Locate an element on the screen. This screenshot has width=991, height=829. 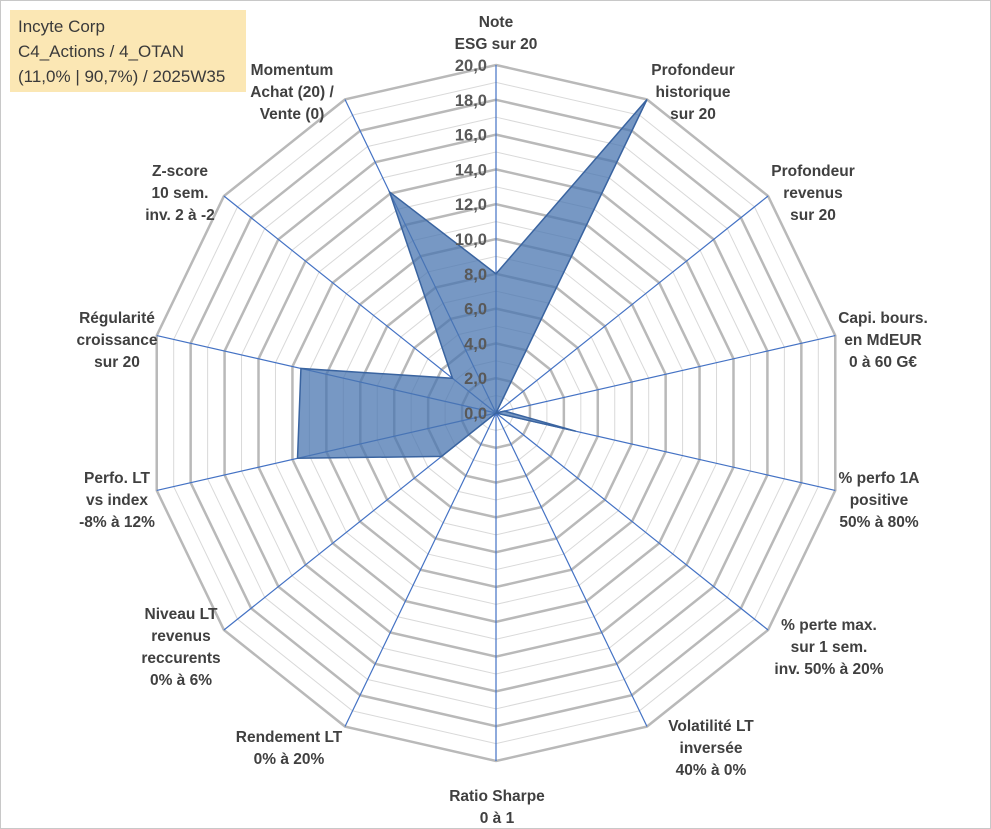
axis-label-line: Vente (0) is located at coordinates (292, 114).